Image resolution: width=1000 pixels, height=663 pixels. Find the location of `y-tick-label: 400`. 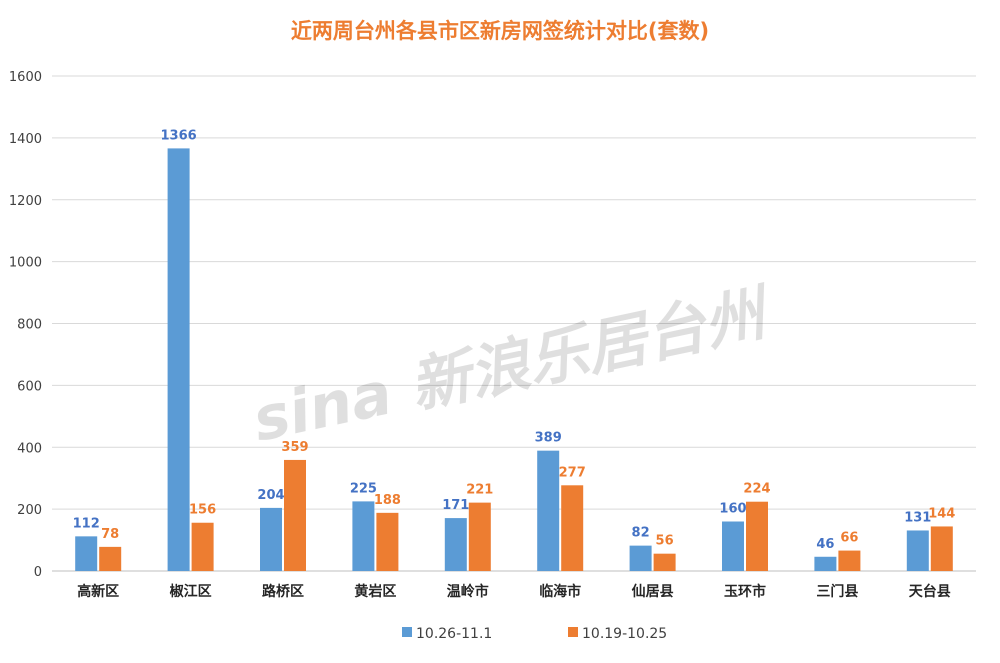

y-tick-label: 400 is located at coordinates (29, 448).